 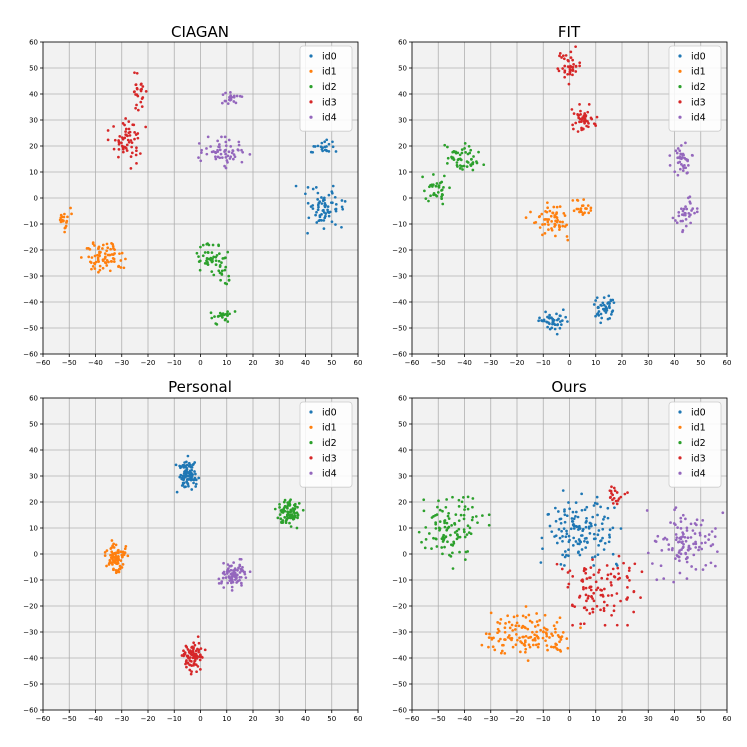 What do you see at coordinates (30, 277) in the screenshot?
I see `y-tick-label: −30` at bounding box center [30, 277].